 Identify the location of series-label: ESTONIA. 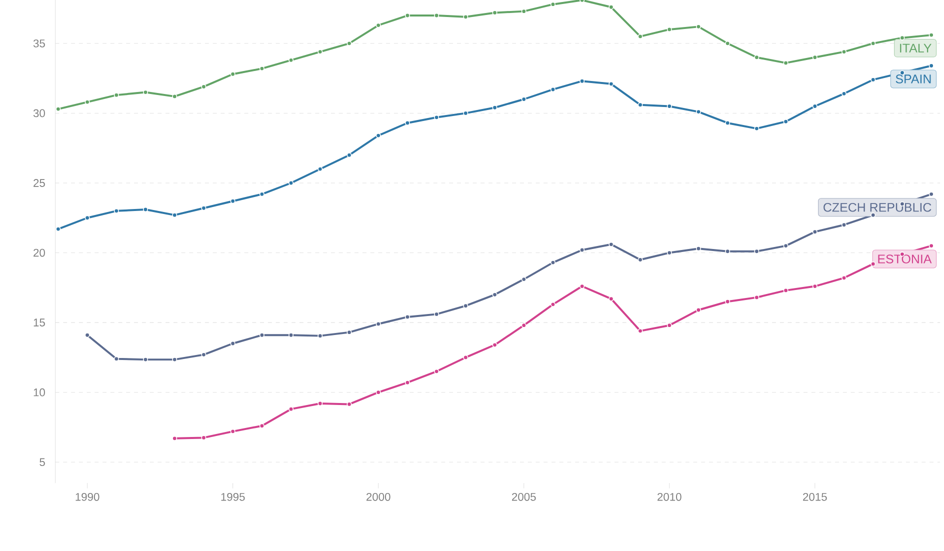
(905, 259).